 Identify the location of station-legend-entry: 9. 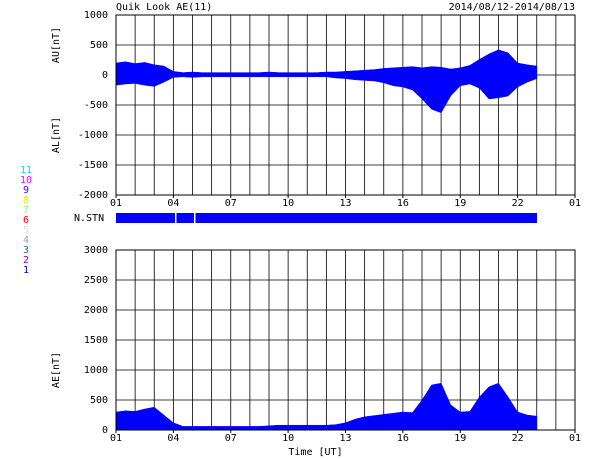
(26, 190).